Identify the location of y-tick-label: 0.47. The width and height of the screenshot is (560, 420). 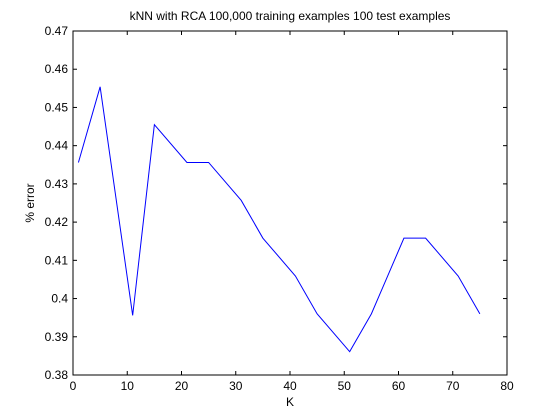
(57, 31).